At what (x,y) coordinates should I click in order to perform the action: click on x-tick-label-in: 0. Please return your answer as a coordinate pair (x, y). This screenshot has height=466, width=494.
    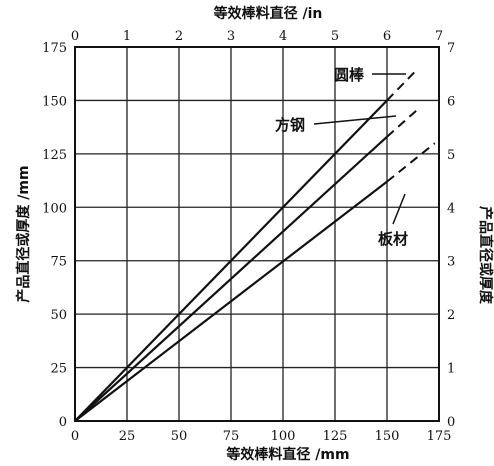
    Looking at the image, I should click on (75, 36).